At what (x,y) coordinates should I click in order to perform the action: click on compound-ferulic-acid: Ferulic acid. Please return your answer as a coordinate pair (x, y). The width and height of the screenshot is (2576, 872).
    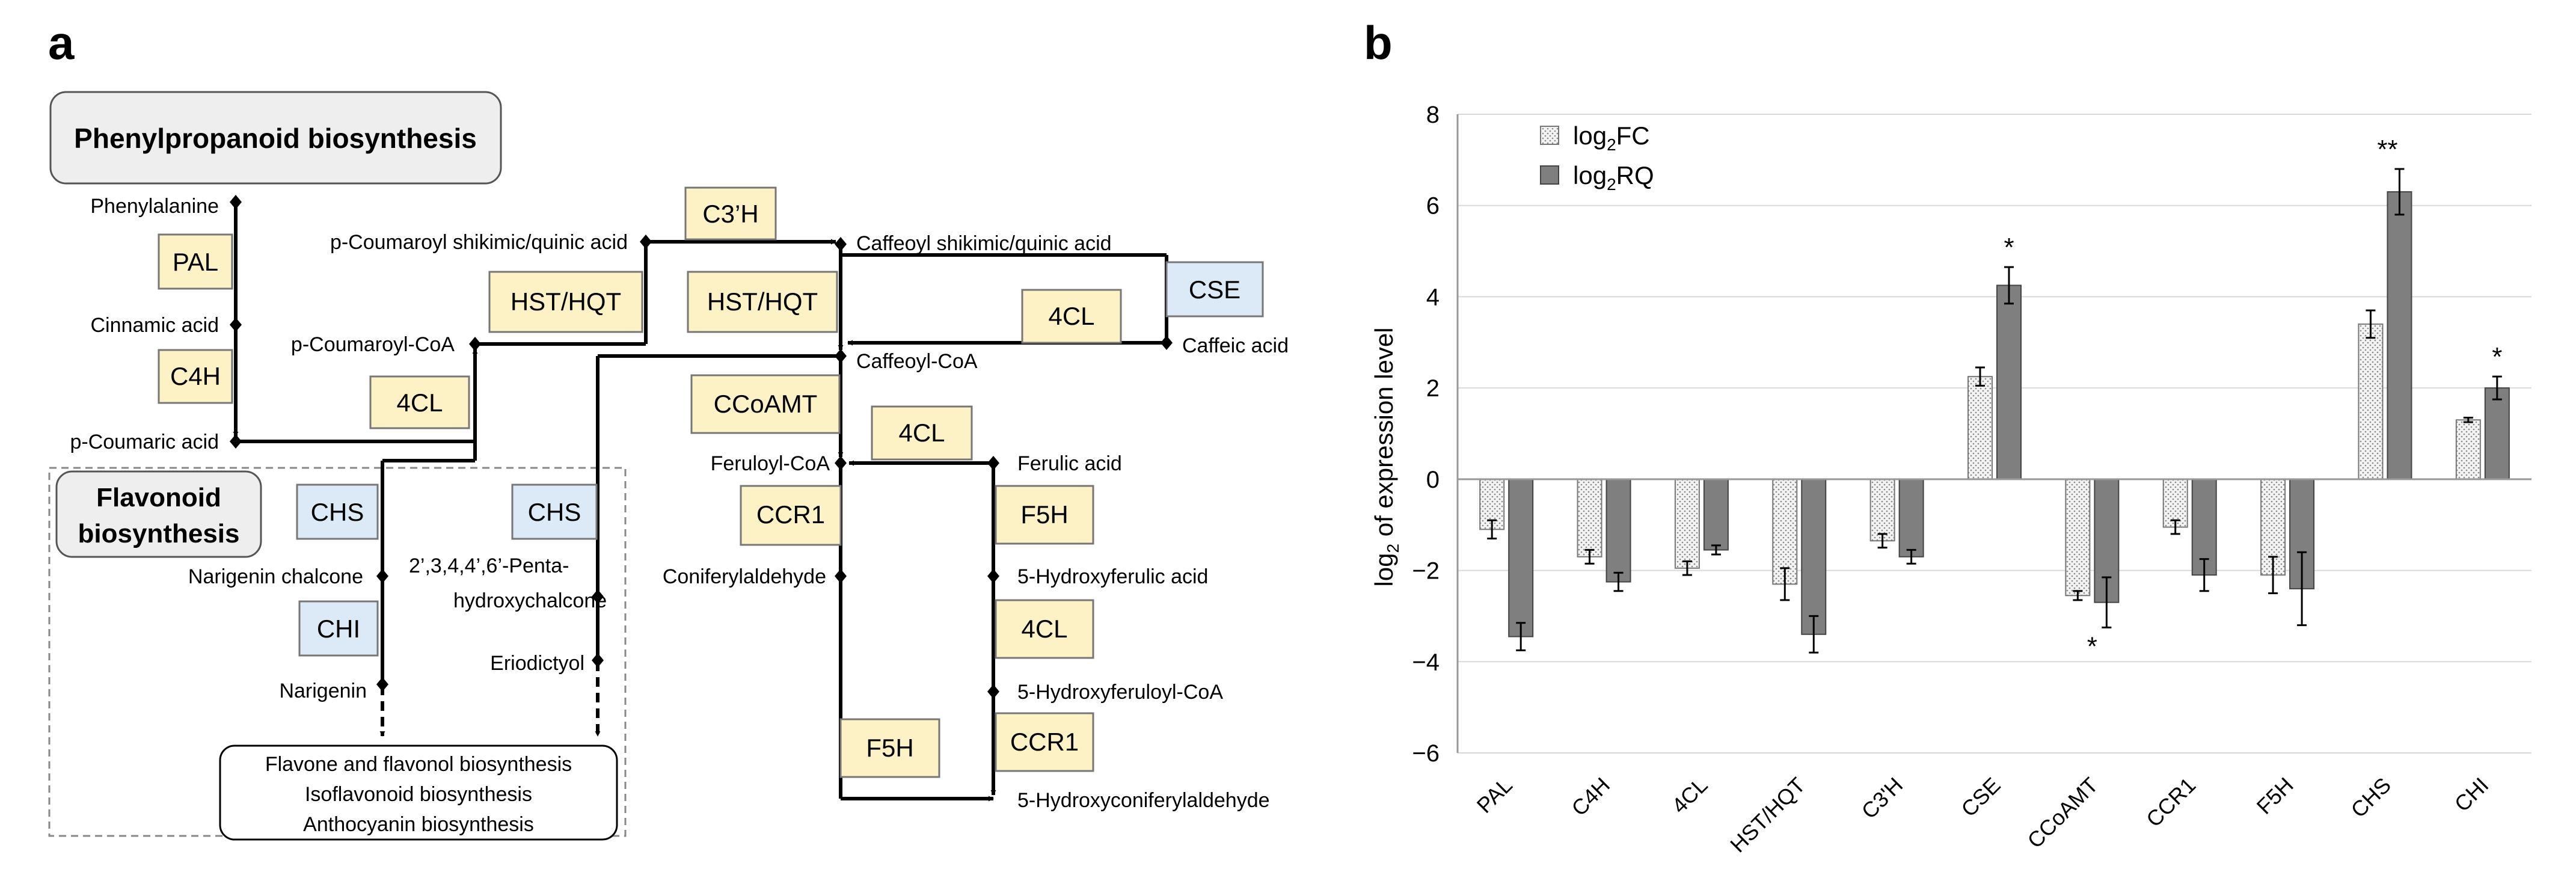
    Looking at the image, I should click on (1069, 463).